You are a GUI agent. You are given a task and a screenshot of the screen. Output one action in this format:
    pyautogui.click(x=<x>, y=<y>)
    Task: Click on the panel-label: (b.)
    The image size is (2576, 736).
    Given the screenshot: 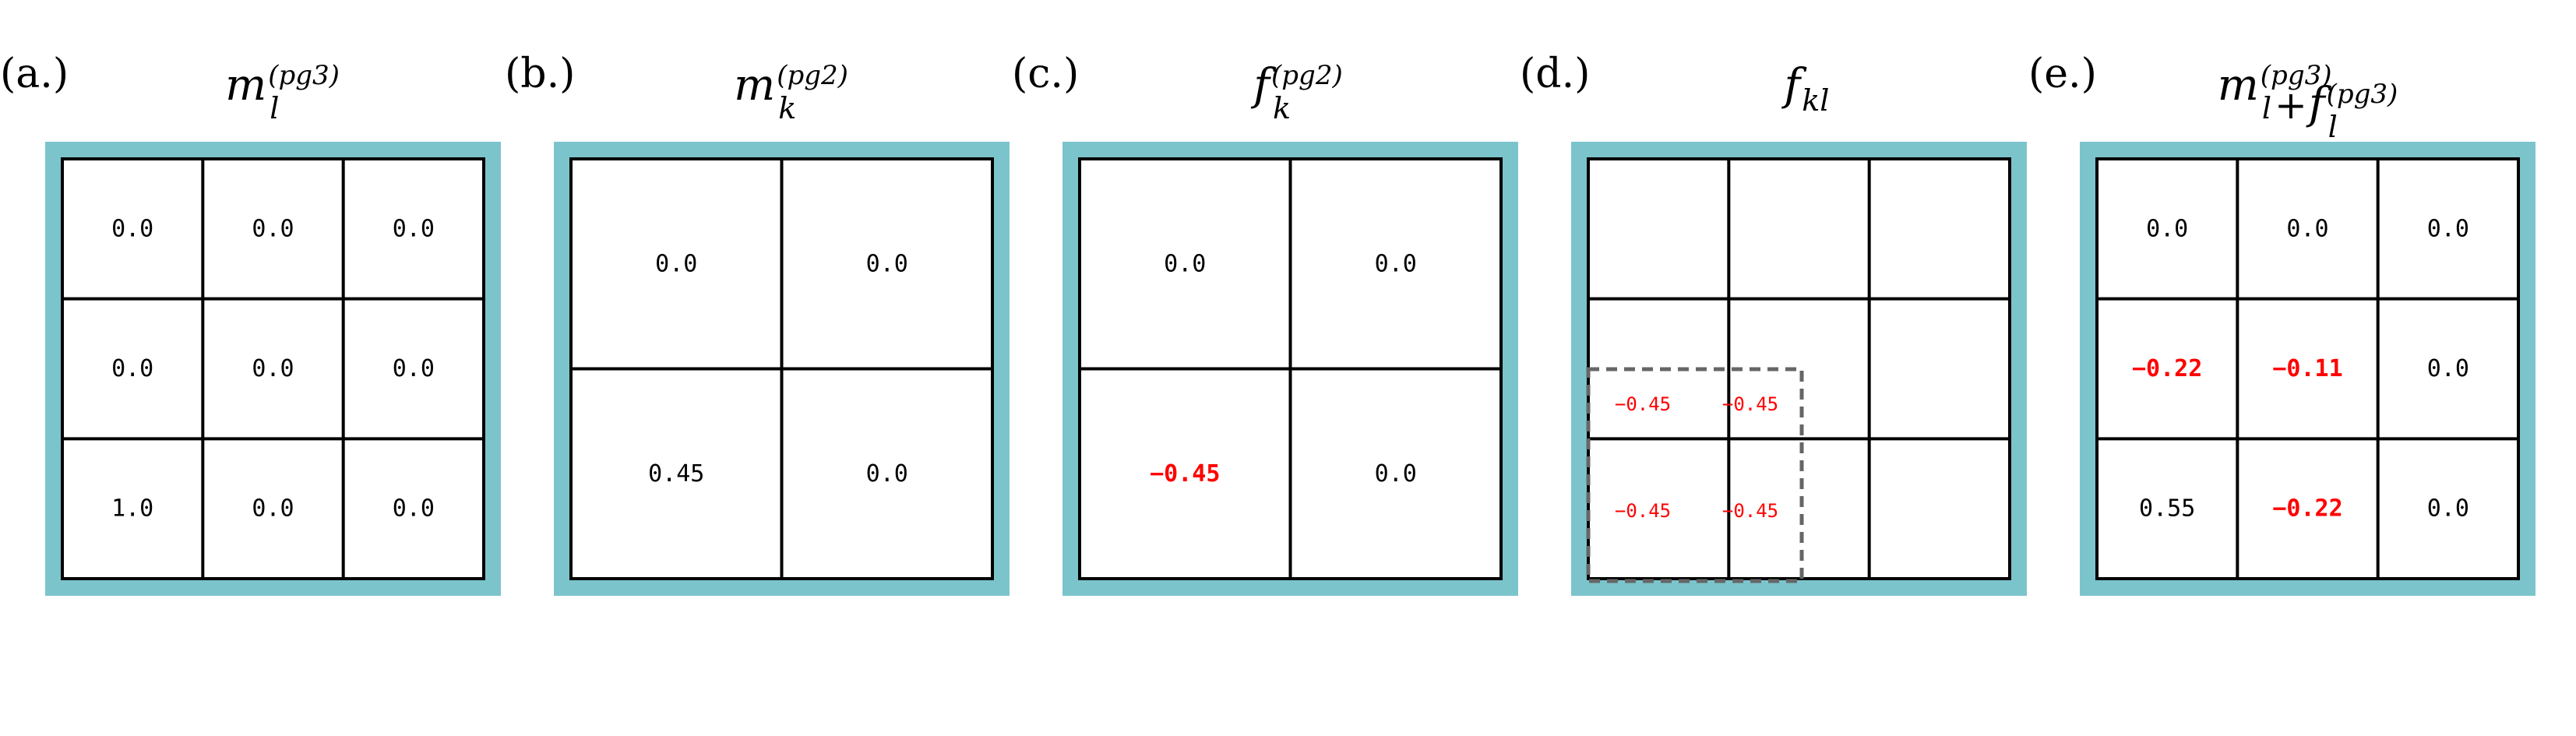 What is the action you would take?
    pyautogui.click(x=540, y=74)
    